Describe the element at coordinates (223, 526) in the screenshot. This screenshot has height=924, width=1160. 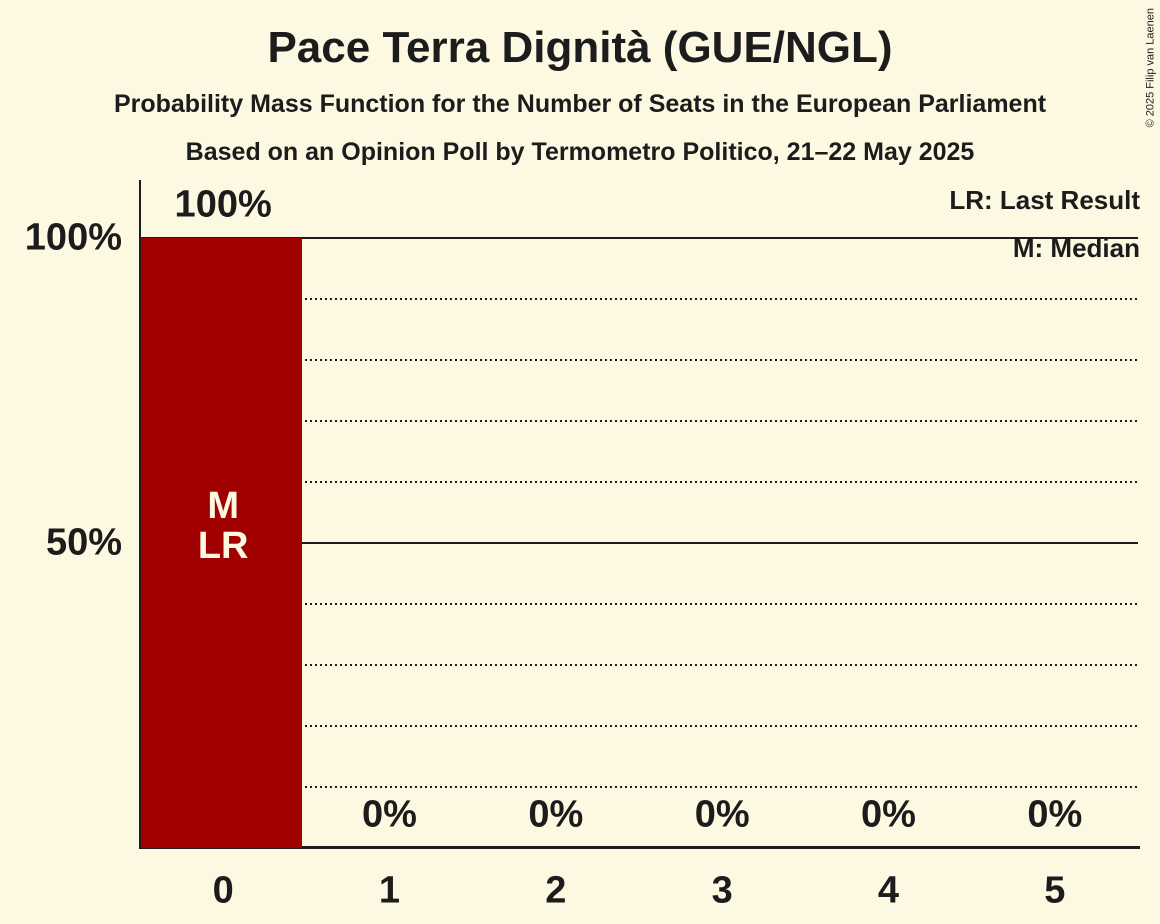
I see `median-last-result-label: M LR` at that location.